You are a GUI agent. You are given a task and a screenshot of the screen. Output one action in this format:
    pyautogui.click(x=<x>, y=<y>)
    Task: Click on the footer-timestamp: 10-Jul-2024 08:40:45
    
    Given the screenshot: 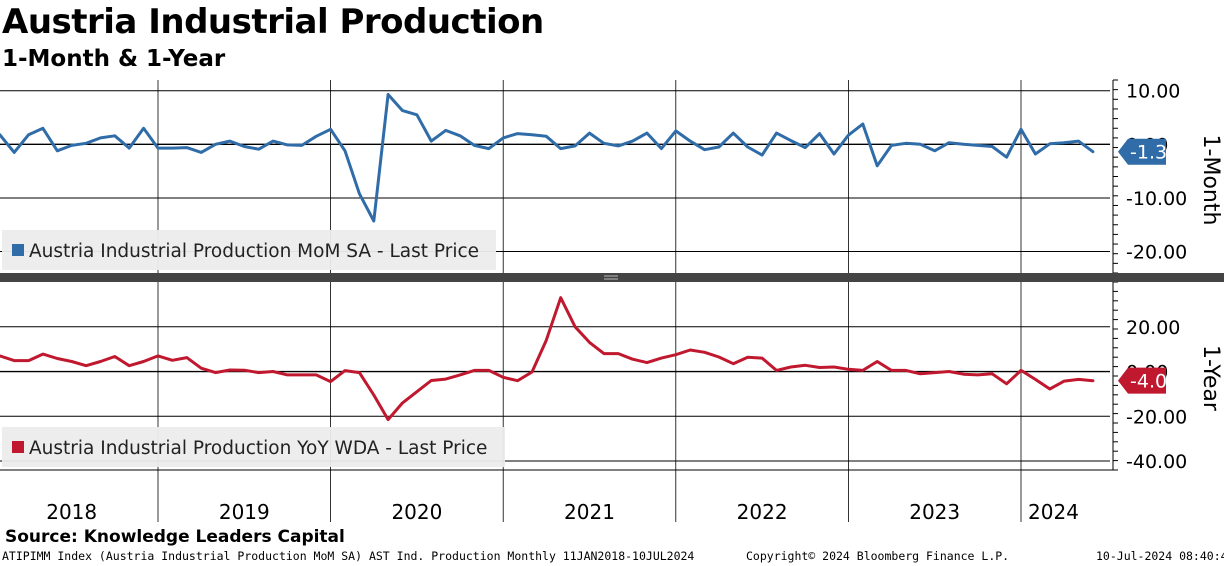 What is the action you would take?
    pyautogui.click(x=1160, y=556)
    